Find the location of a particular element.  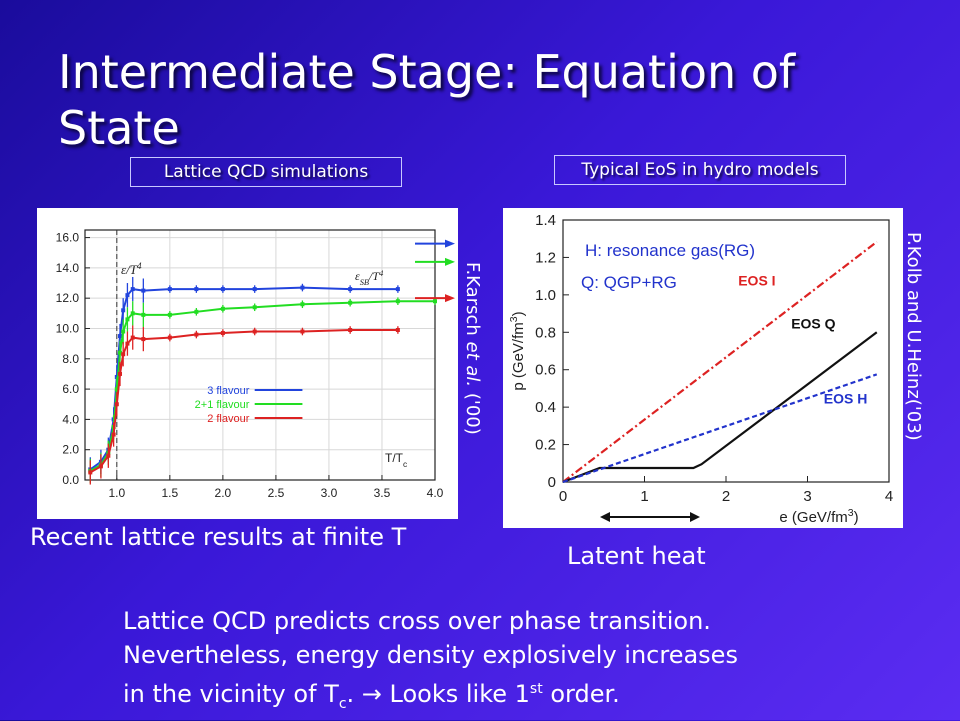

x-tick-label-2: 2 is located at coordinates (726, 496).